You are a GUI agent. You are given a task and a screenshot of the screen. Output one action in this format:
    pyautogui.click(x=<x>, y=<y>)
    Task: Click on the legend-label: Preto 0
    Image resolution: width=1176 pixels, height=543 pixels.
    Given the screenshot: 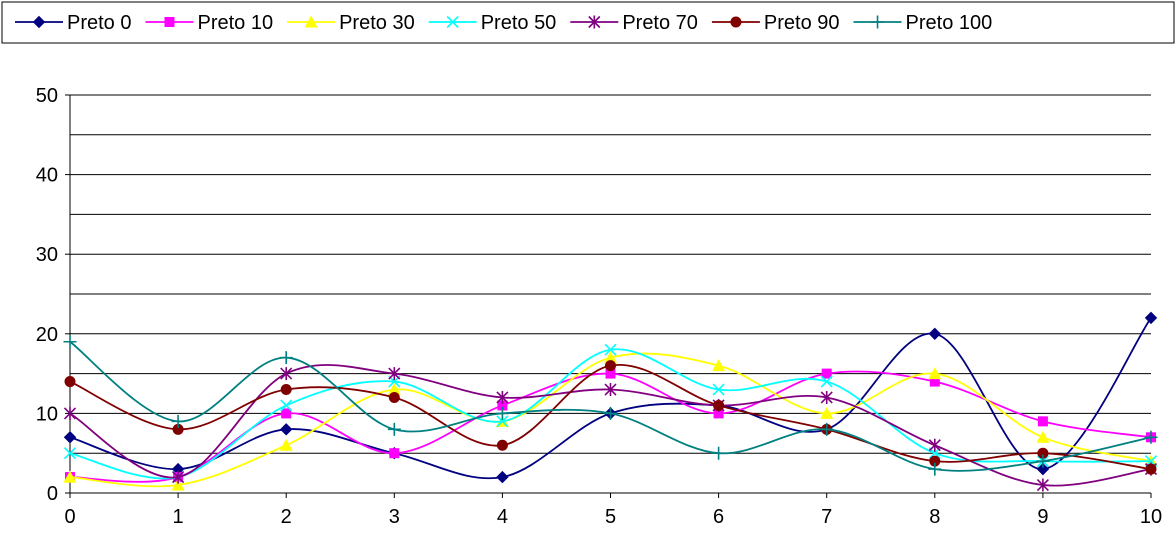 What is the action you would take?
    pyautogui.click(x=99, y=23)
    